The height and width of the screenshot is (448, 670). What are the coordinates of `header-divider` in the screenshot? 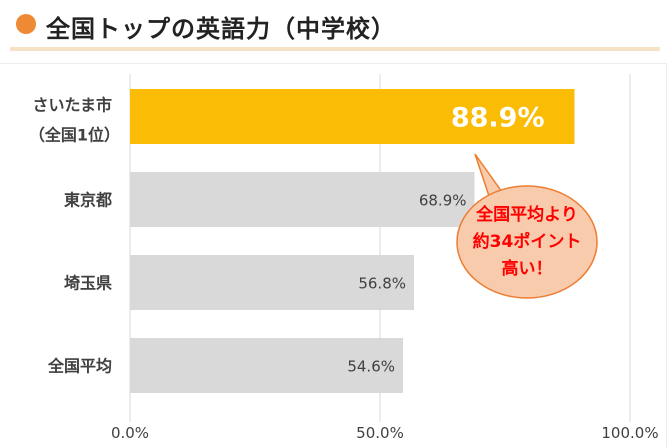 It's located at (335, 49).